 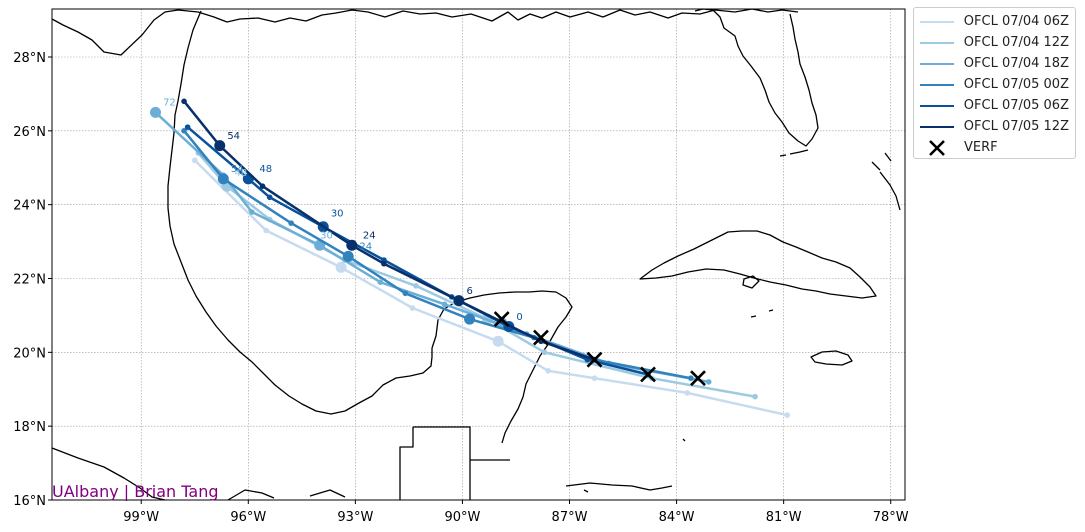 What do you see at coordinates (756, 77) in the screenshot?
I see `florida-peninsula` at bounding box center [756, 77].